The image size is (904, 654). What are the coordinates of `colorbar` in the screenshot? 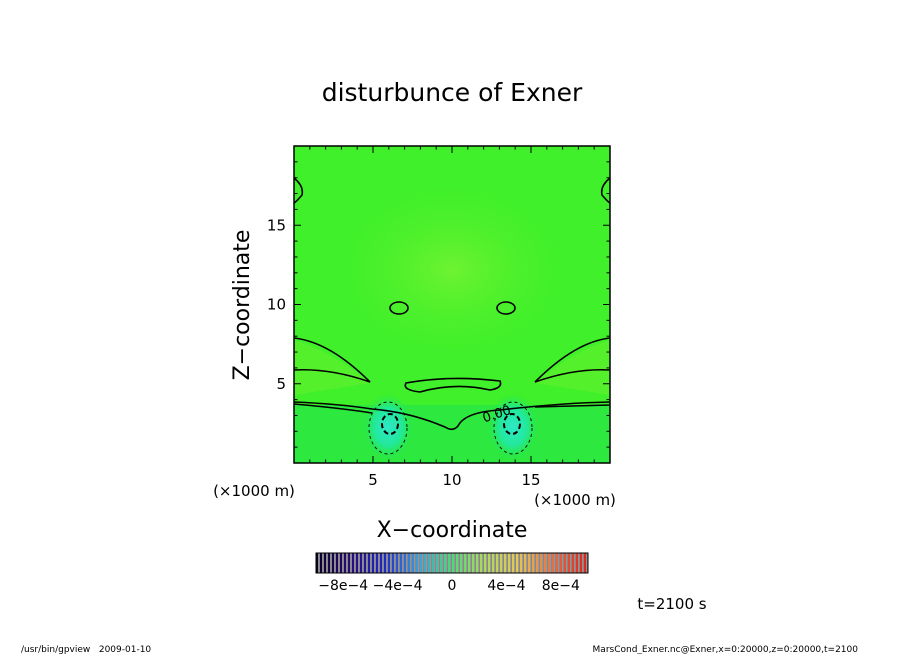 It's located at (452, 563).